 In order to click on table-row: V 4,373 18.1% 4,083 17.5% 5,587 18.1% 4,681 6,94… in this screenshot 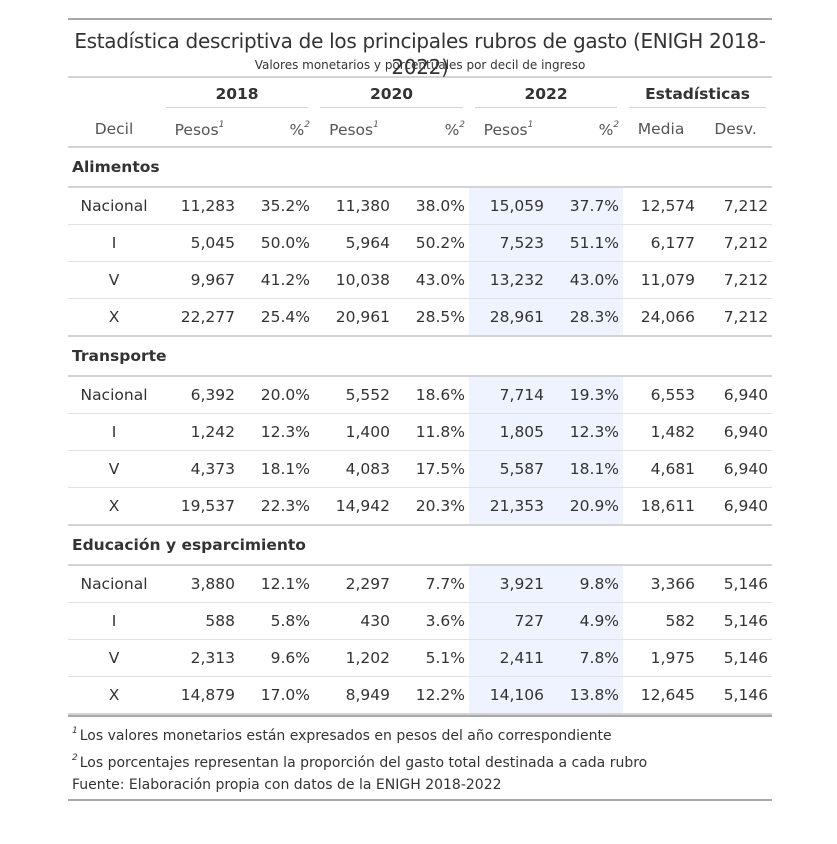, I will do `click(420, 469)`.